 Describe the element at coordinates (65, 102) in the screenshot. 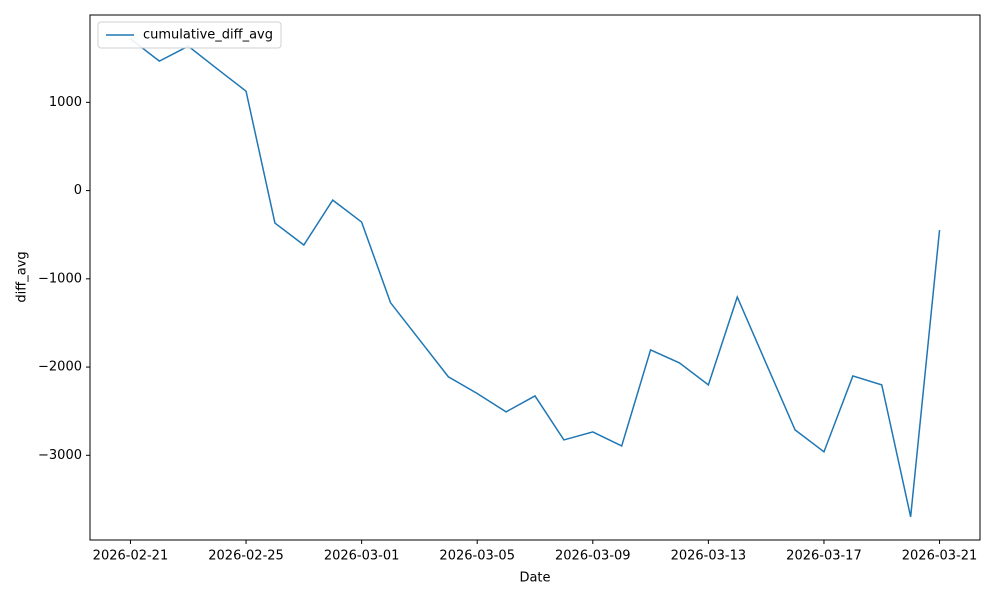

I see `y-tick-label: 1000` at that location.